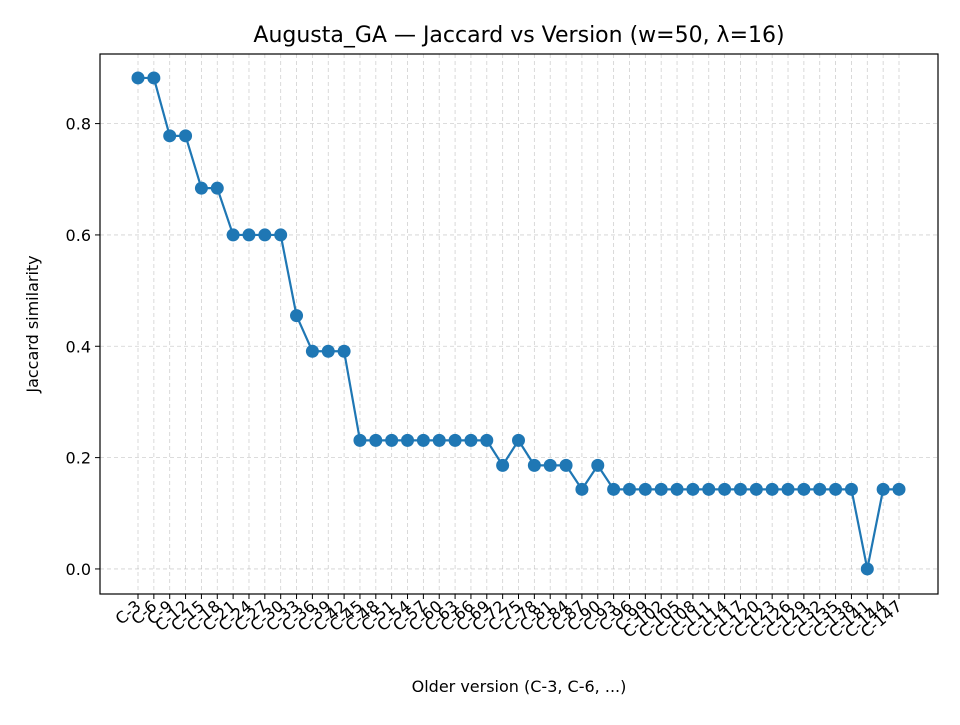 This screenshot has height=725, width=960. Describe the element at coordinates (32, 324) in the screenshot. I see `y-axis-label: Jaccard similarity` at that location.